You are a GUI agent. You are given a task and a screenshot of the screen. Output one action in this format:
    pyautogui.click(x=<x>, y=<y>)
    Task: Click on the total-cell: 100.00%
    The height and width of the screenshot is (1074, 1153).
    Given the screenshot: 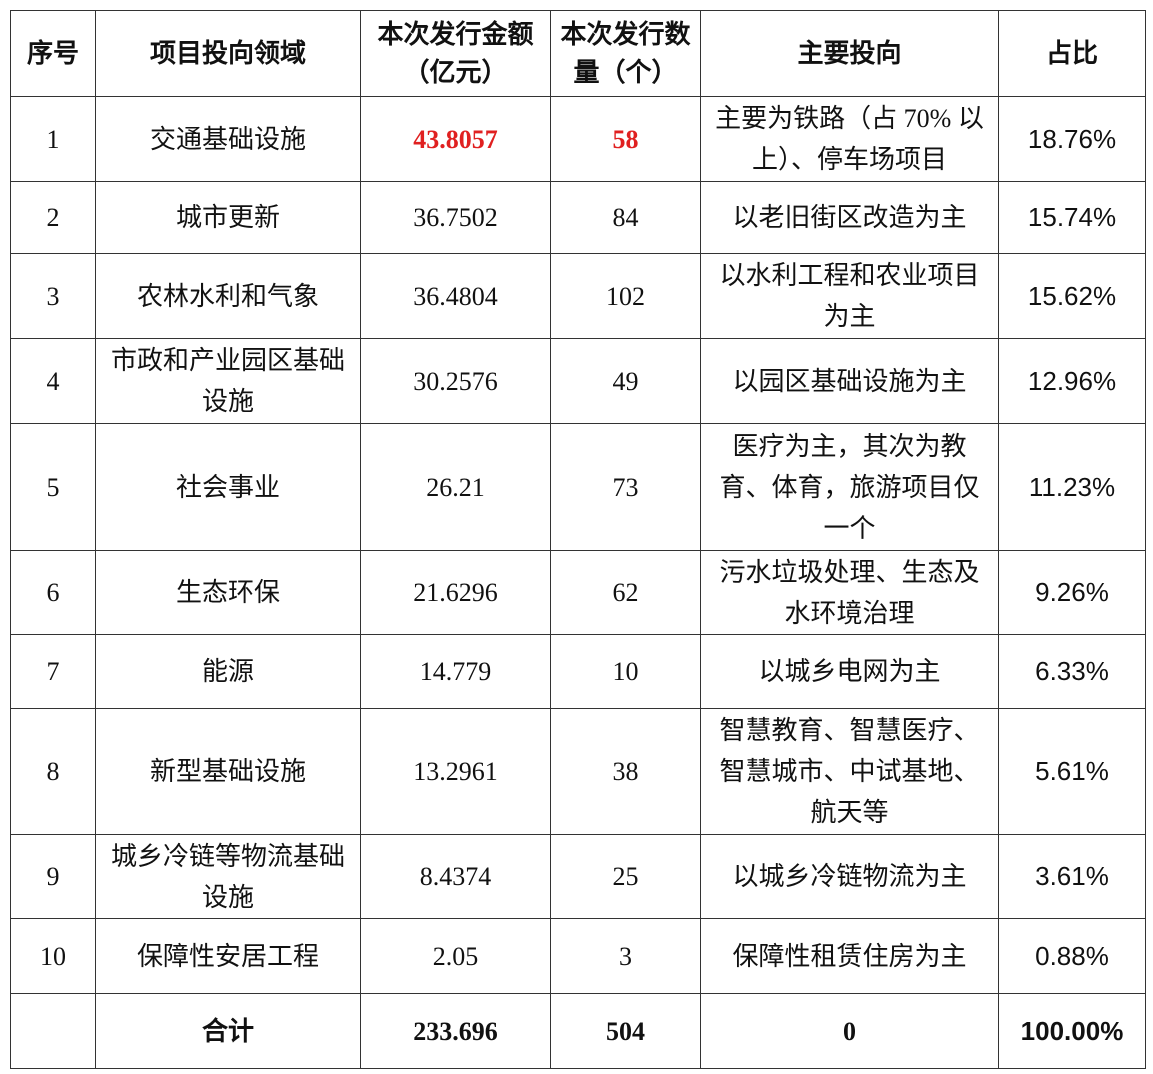 What is the action you would take?
    pyautogui.click(x=1072, y=1031)
    